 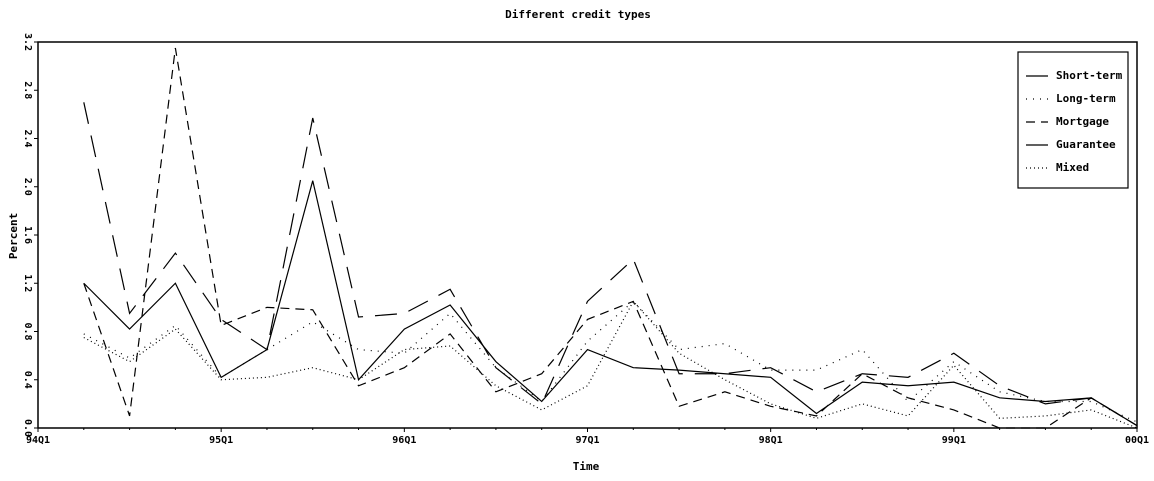 What do you see at coordinates (771, 440) in the screenshot?
I see `x-tick-label: 98Q1` at bounding box center [771, 440].